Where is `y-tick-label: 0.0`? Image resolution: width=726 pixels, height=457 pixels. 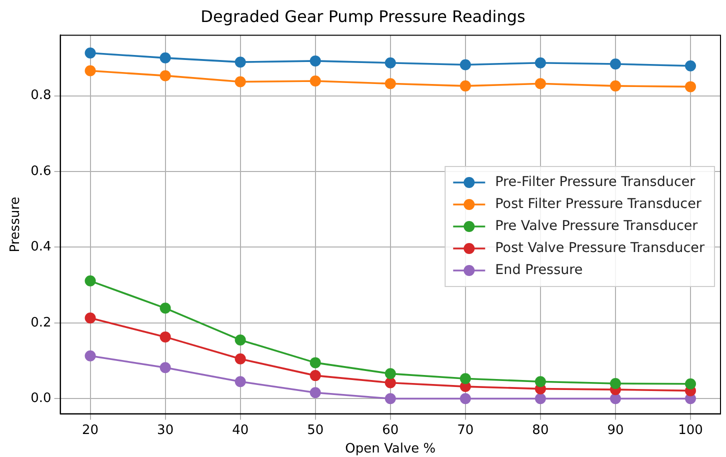 y-tick-label: 0.0 is located at coordinates (41, 398).